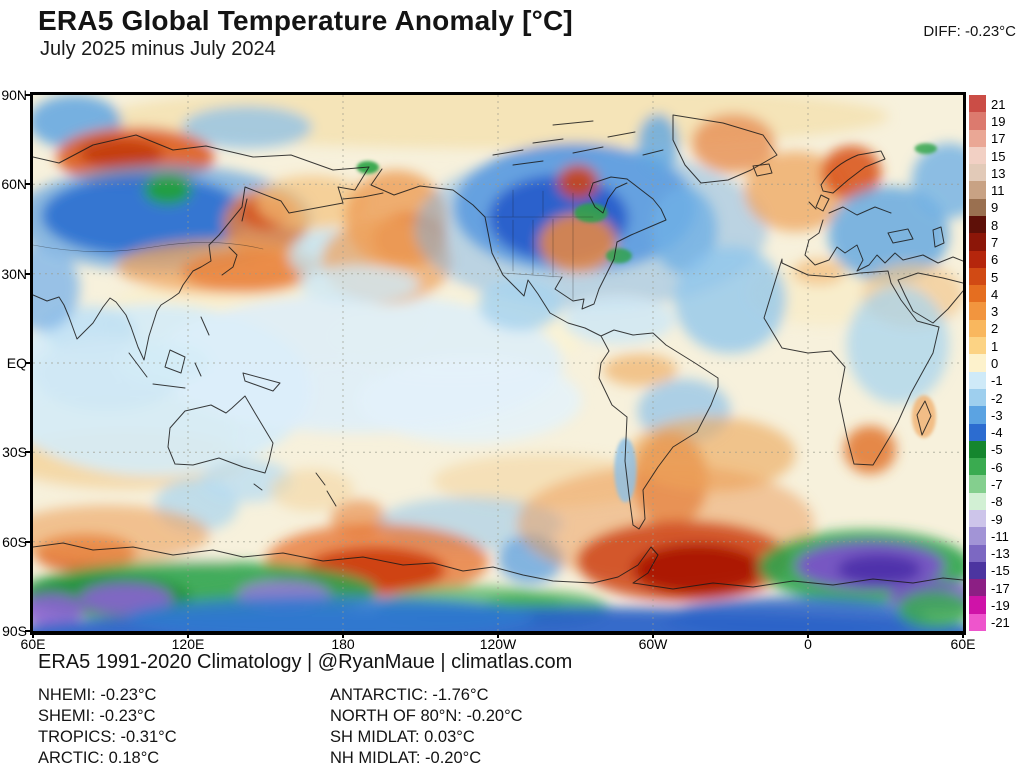  Describe the element at coordinates (995, 363) in the screenshot. I see `colorbar-label: 0` at that location.